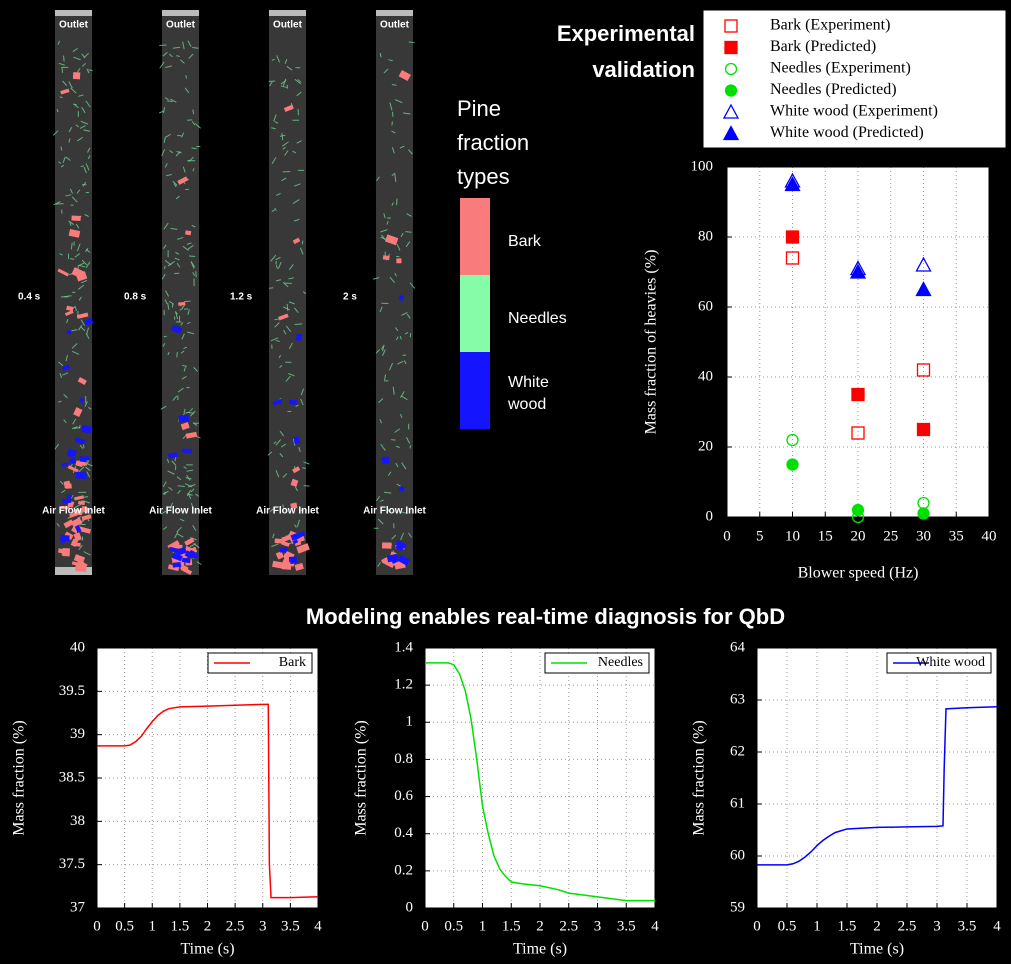 The height and width of the screenshot is (964, 1011). Describe the element at coordinates (181, 25) in the screenshot. I see `outlet-label: Outlet` at that location.